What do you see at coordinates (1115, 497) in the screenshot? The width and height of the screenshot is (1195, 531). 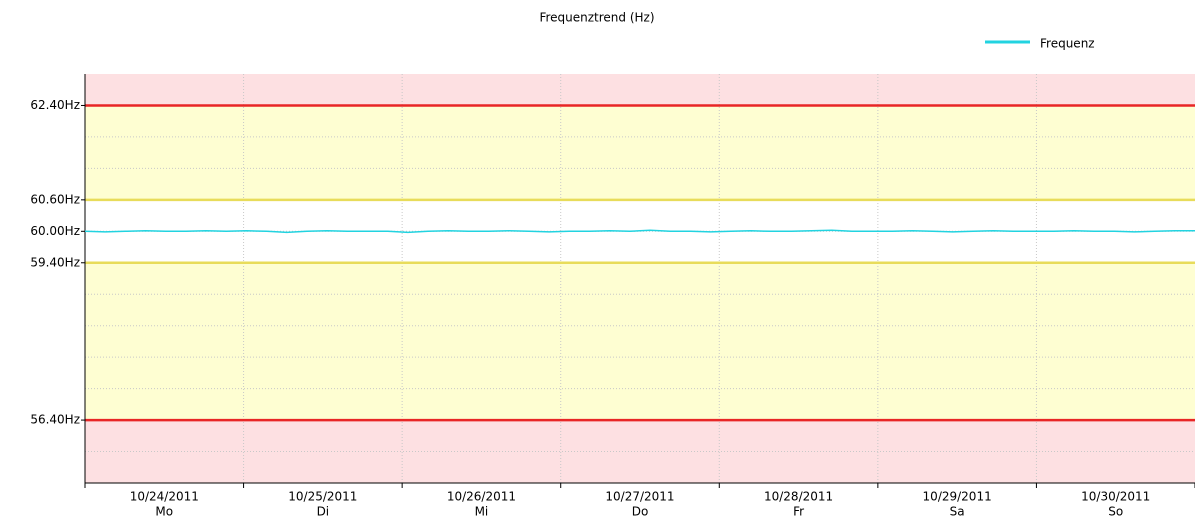 I see `x-tick-label: 10/30/2011` at bounding box center [1115, 497].